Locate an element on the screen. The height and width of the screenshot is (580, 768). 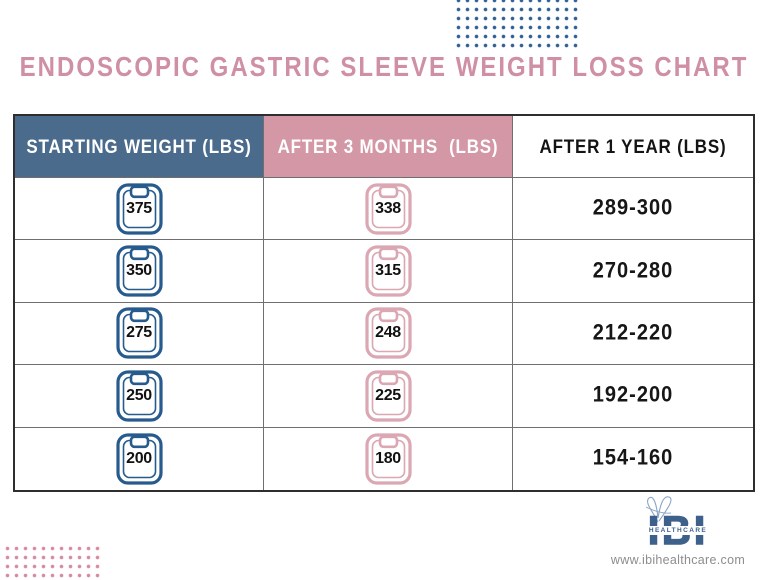
table-cell-starting-weight: 375 is located at coordinates (139, 209).